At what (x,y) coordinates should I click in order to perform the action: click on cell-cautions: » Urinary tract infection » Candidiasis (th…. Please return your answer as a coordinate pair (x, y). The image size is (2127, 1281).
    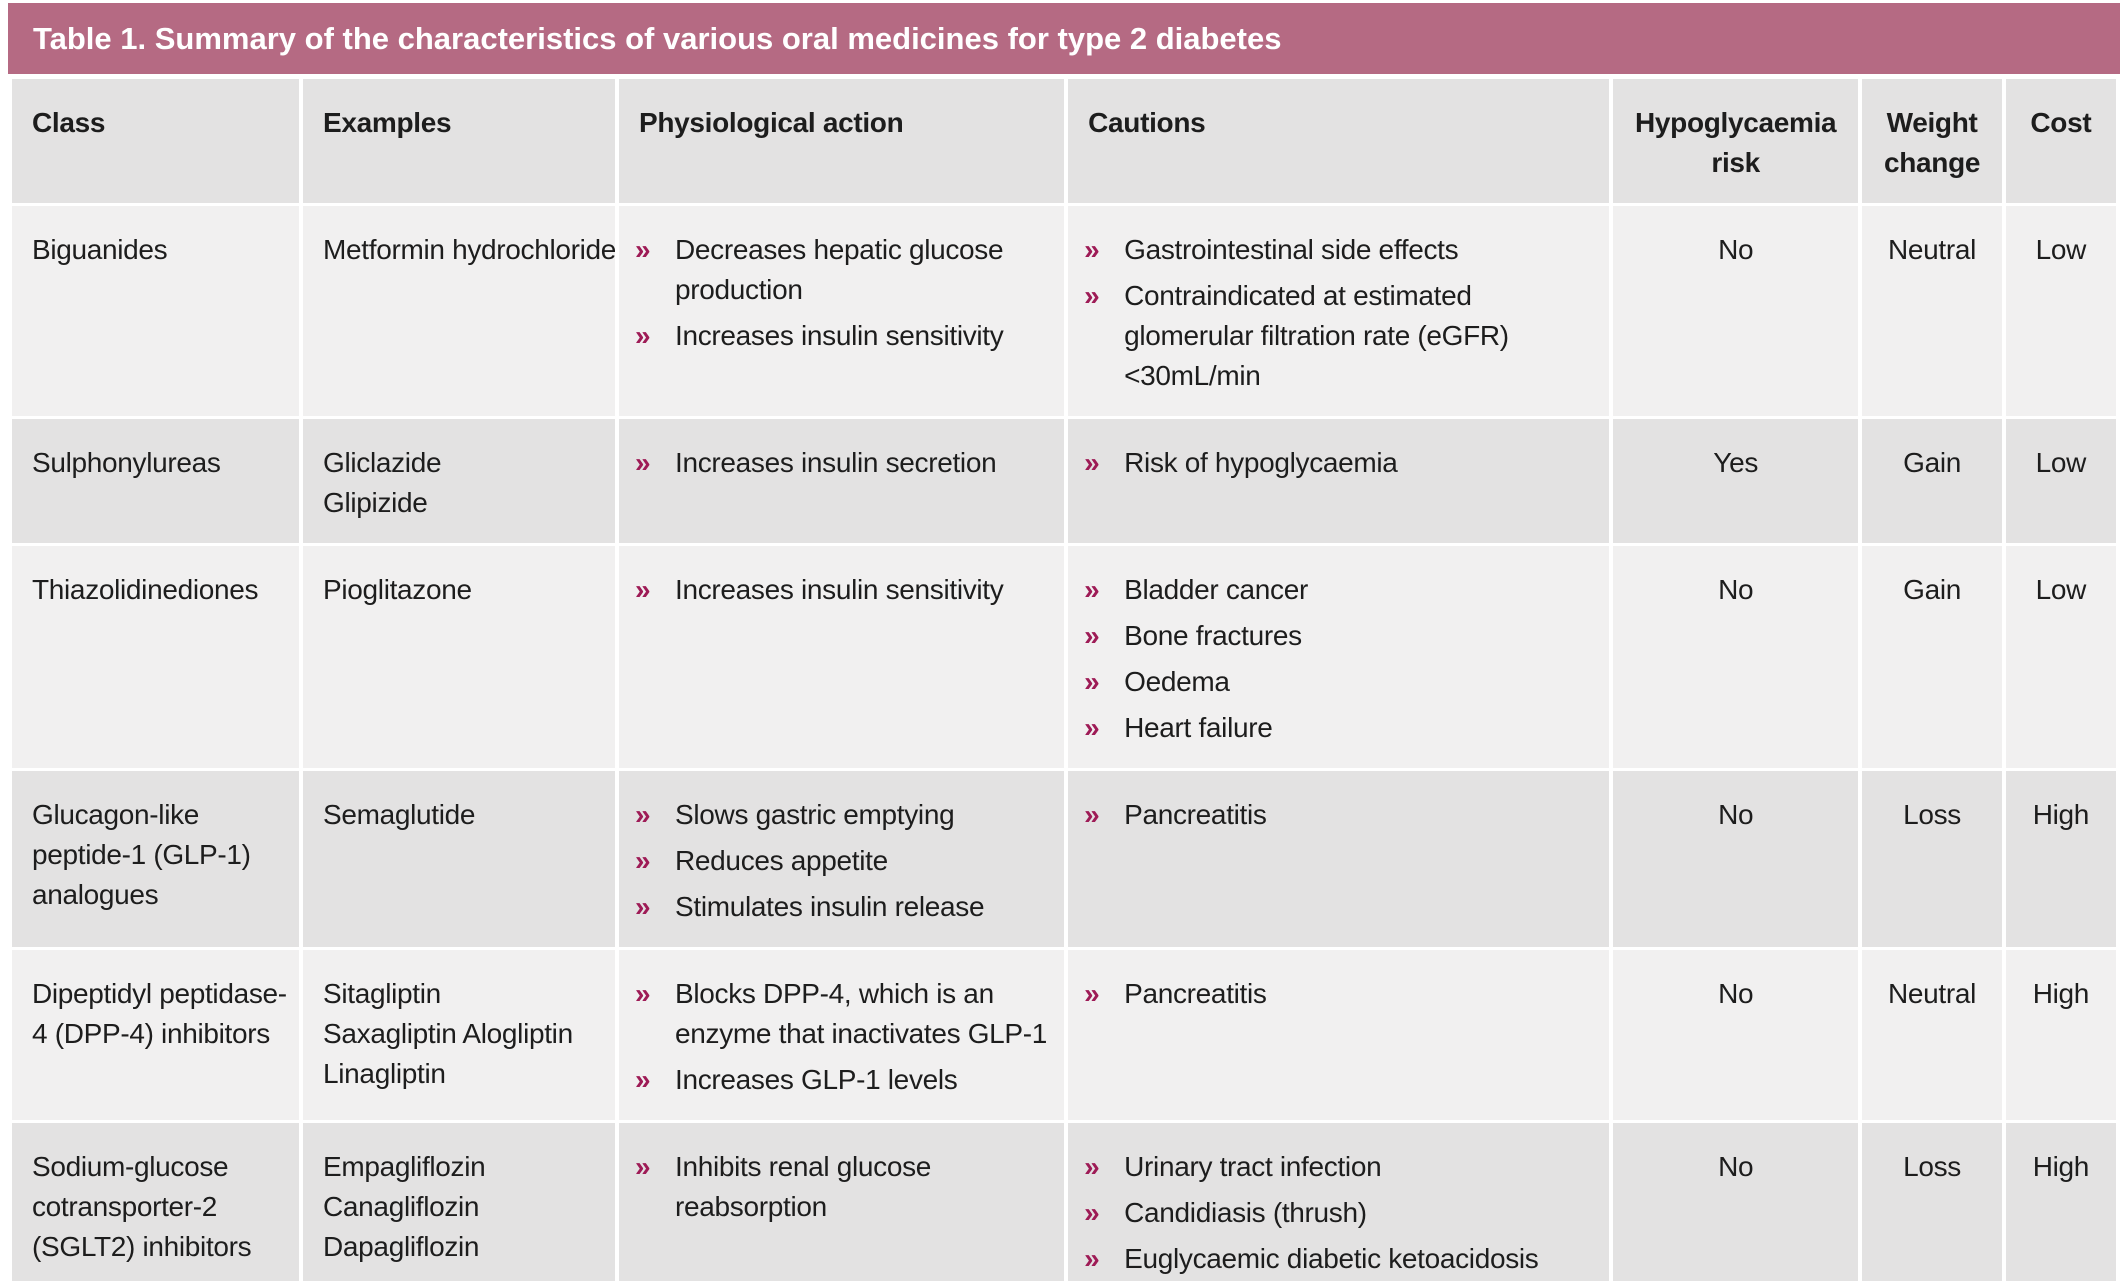
    Looking at the image, I should click on (1338, 1202).